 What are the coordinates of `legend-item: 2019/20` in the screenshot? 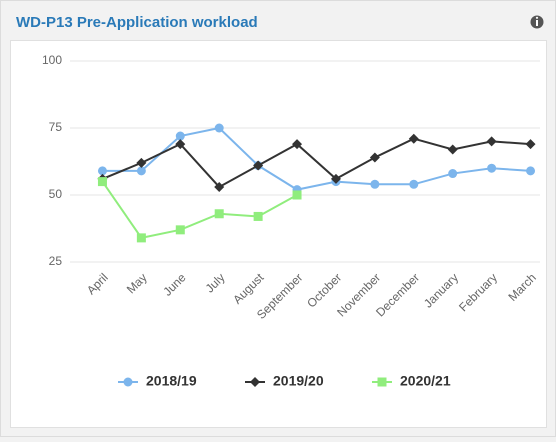 It's located at (284, 381).